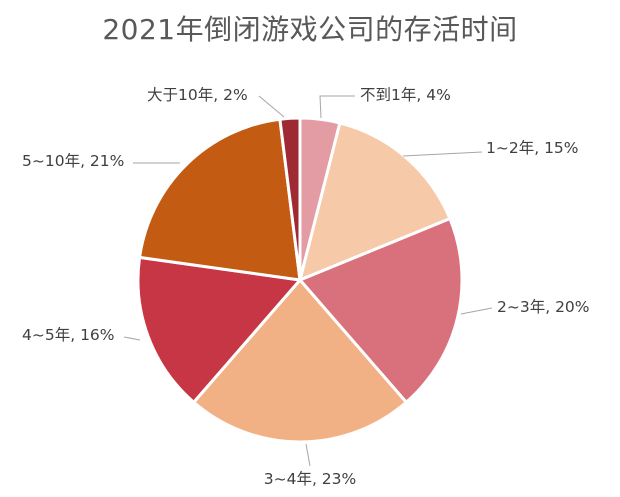 The image size is (620, 497). Describe the element at coordinates (543, 307) in the screenshot. I see `slice-label: 2~3年, 20%` at that location.